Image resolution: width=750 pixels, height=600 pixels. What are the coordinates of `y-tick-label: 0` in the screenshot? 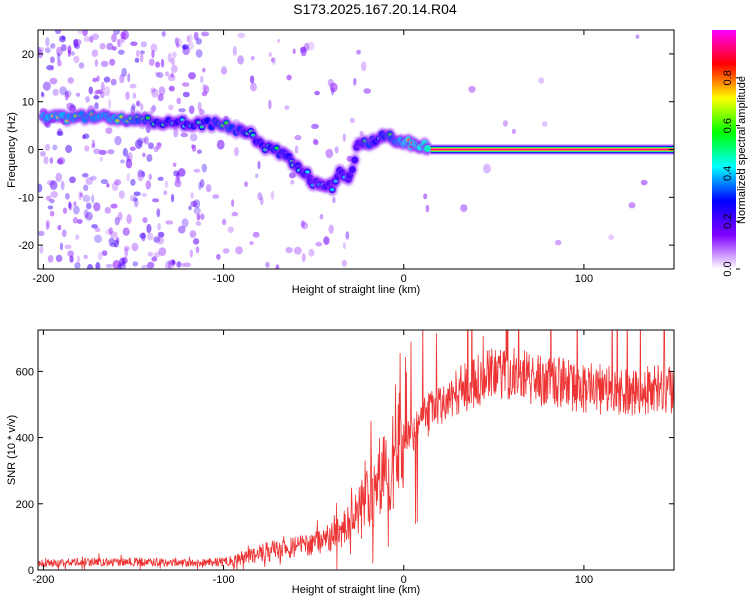 It's located at (31, 571).